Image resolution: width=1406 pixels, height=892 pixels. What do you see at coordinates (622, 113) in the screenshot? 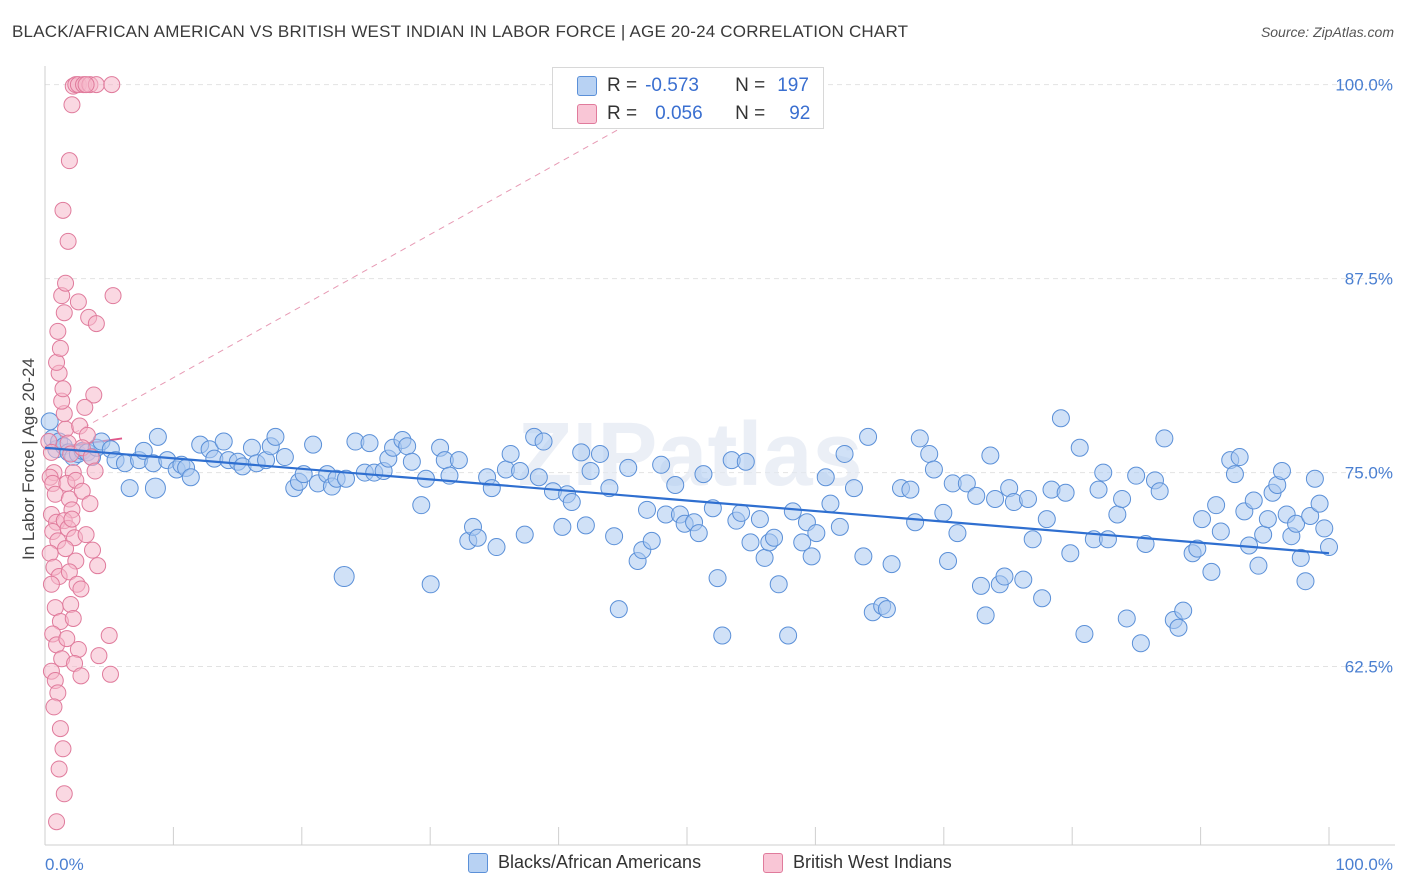
I see `pink-r-label: R =` at bounding box center [622, 113].